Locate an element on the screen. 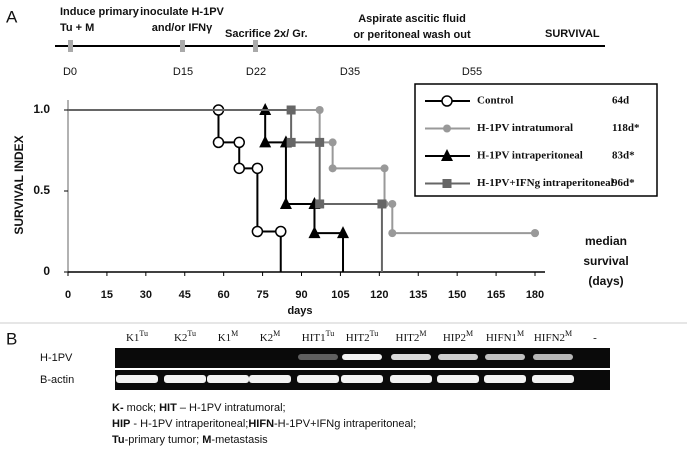 Image resolution: width=687 pixels, height=452 pixels. x-tick-label: 165 is located at coordinates (496, 295).